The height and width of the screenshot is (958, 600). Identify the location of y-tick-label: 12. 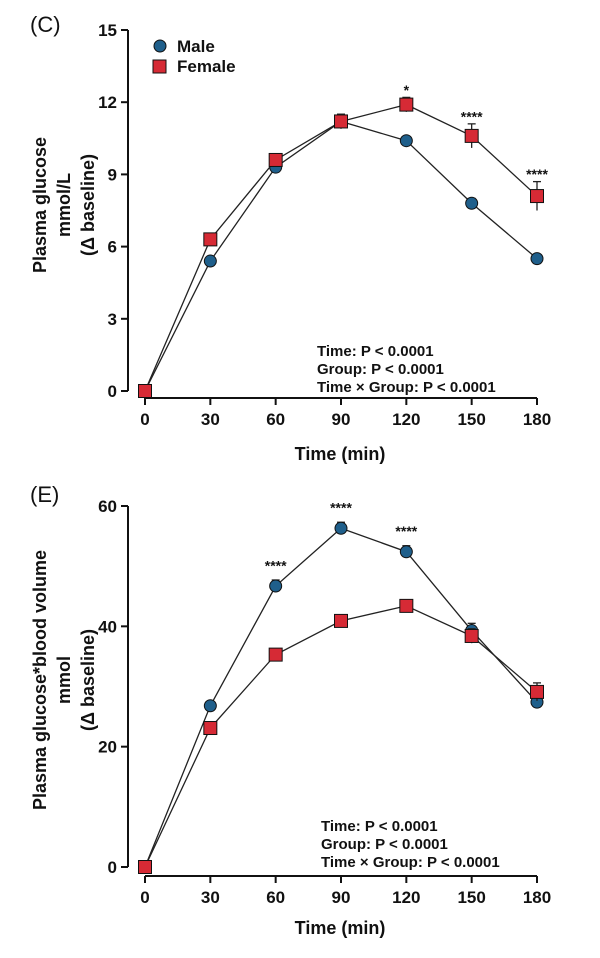
(107, 102).